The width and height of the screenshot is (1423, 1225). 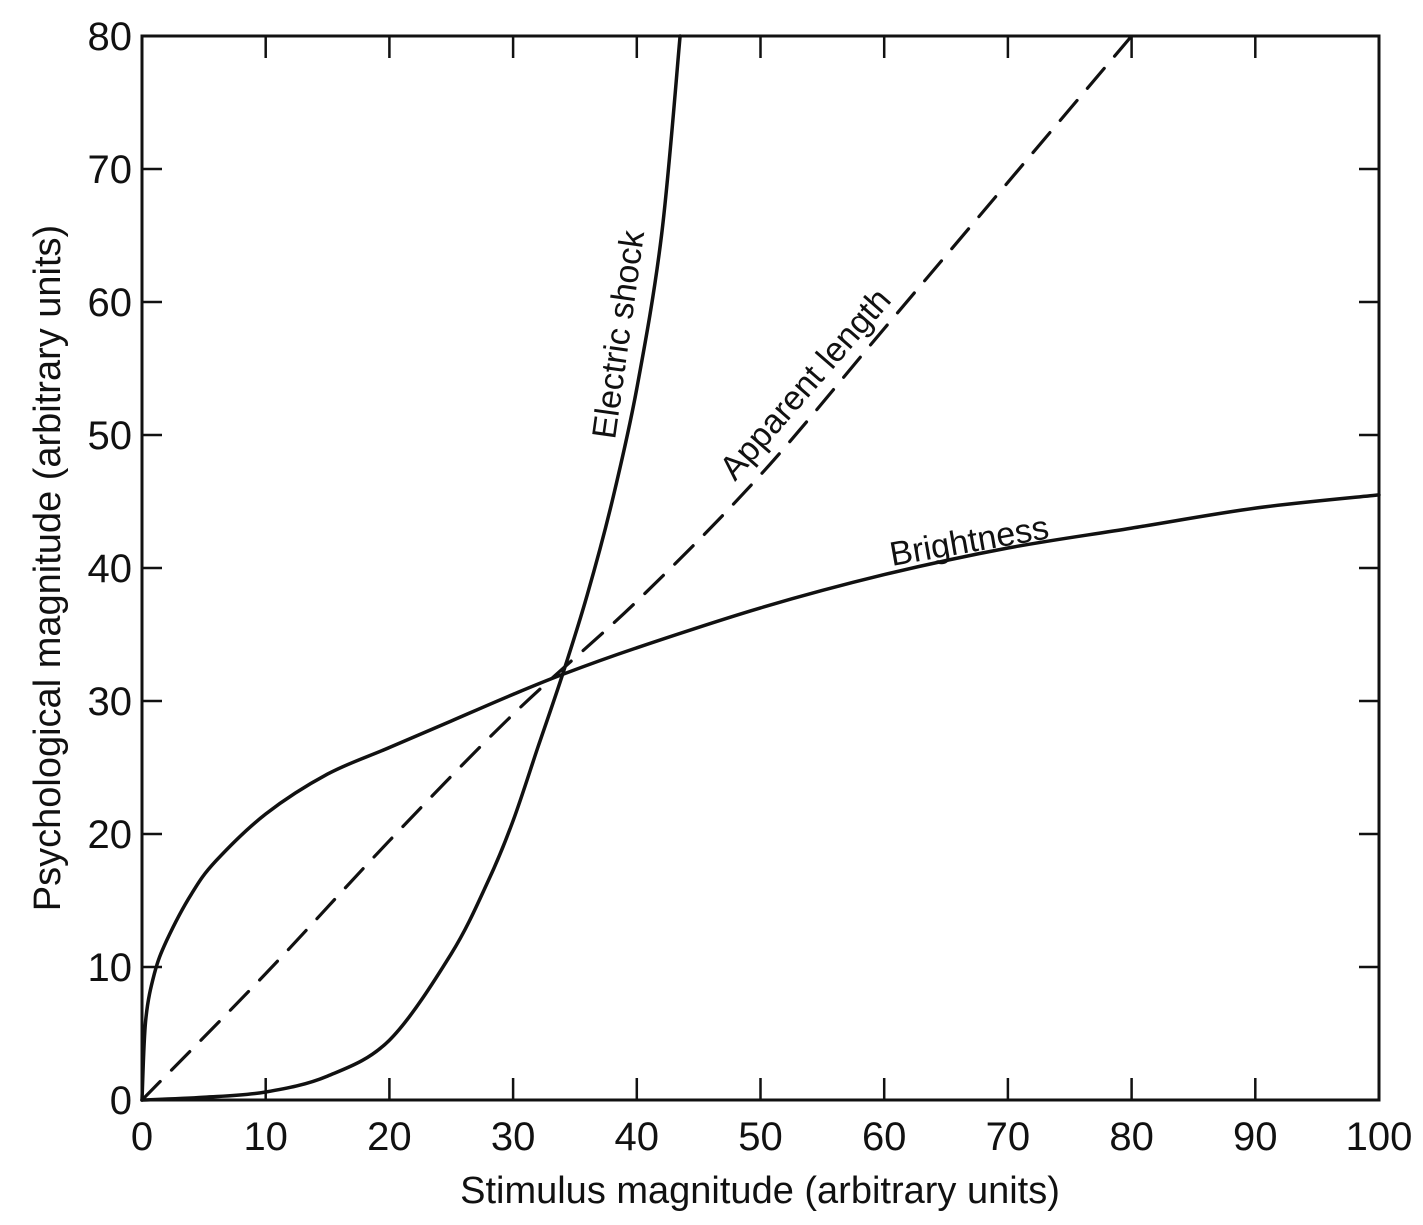 What do you see at coordinates (637, 1137) in the screenshot?
I see `x-tick-label: 40` at bounding box center [637, 1137].